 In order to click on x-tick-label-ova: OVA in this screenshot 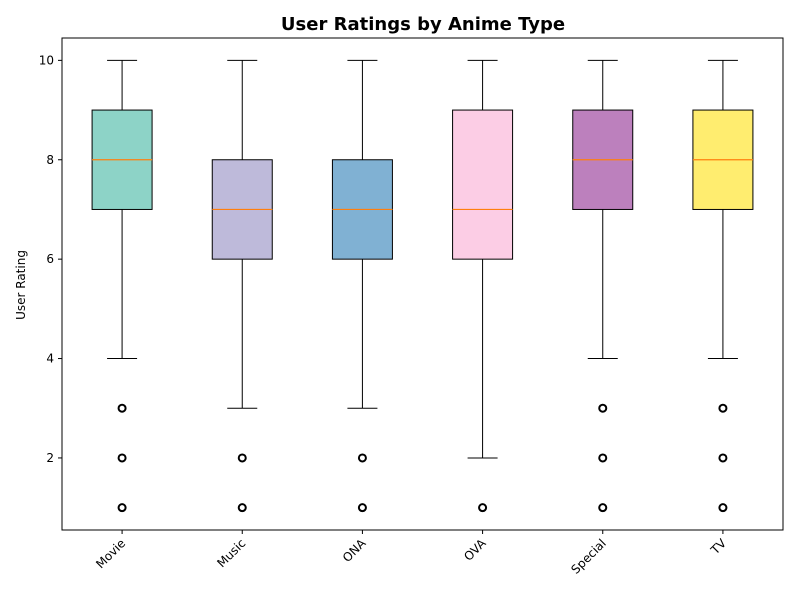, I will do `click(475, 550)`.